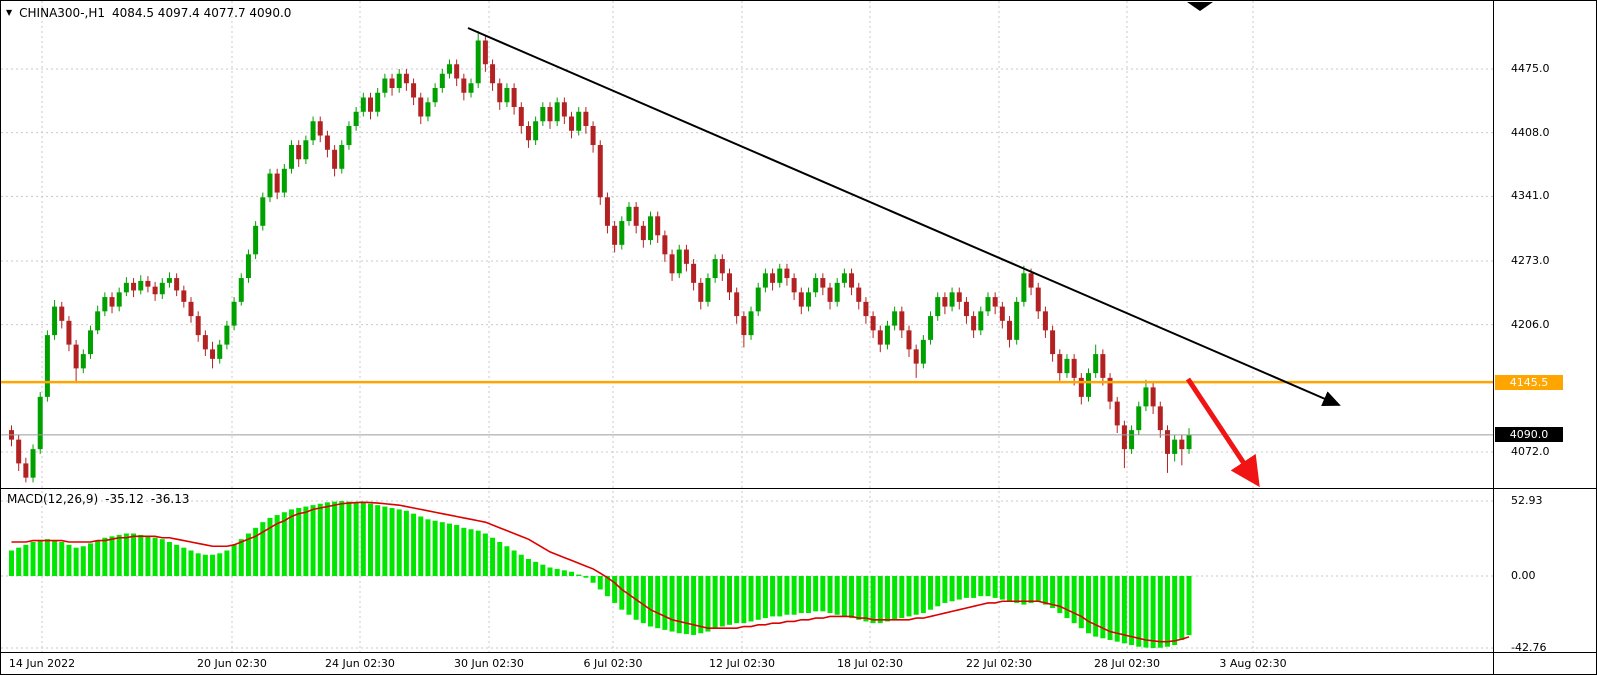 The image size is (1597, 675). I want to click on macd-name-label: MACD(12,26,9), so click(53, 499).